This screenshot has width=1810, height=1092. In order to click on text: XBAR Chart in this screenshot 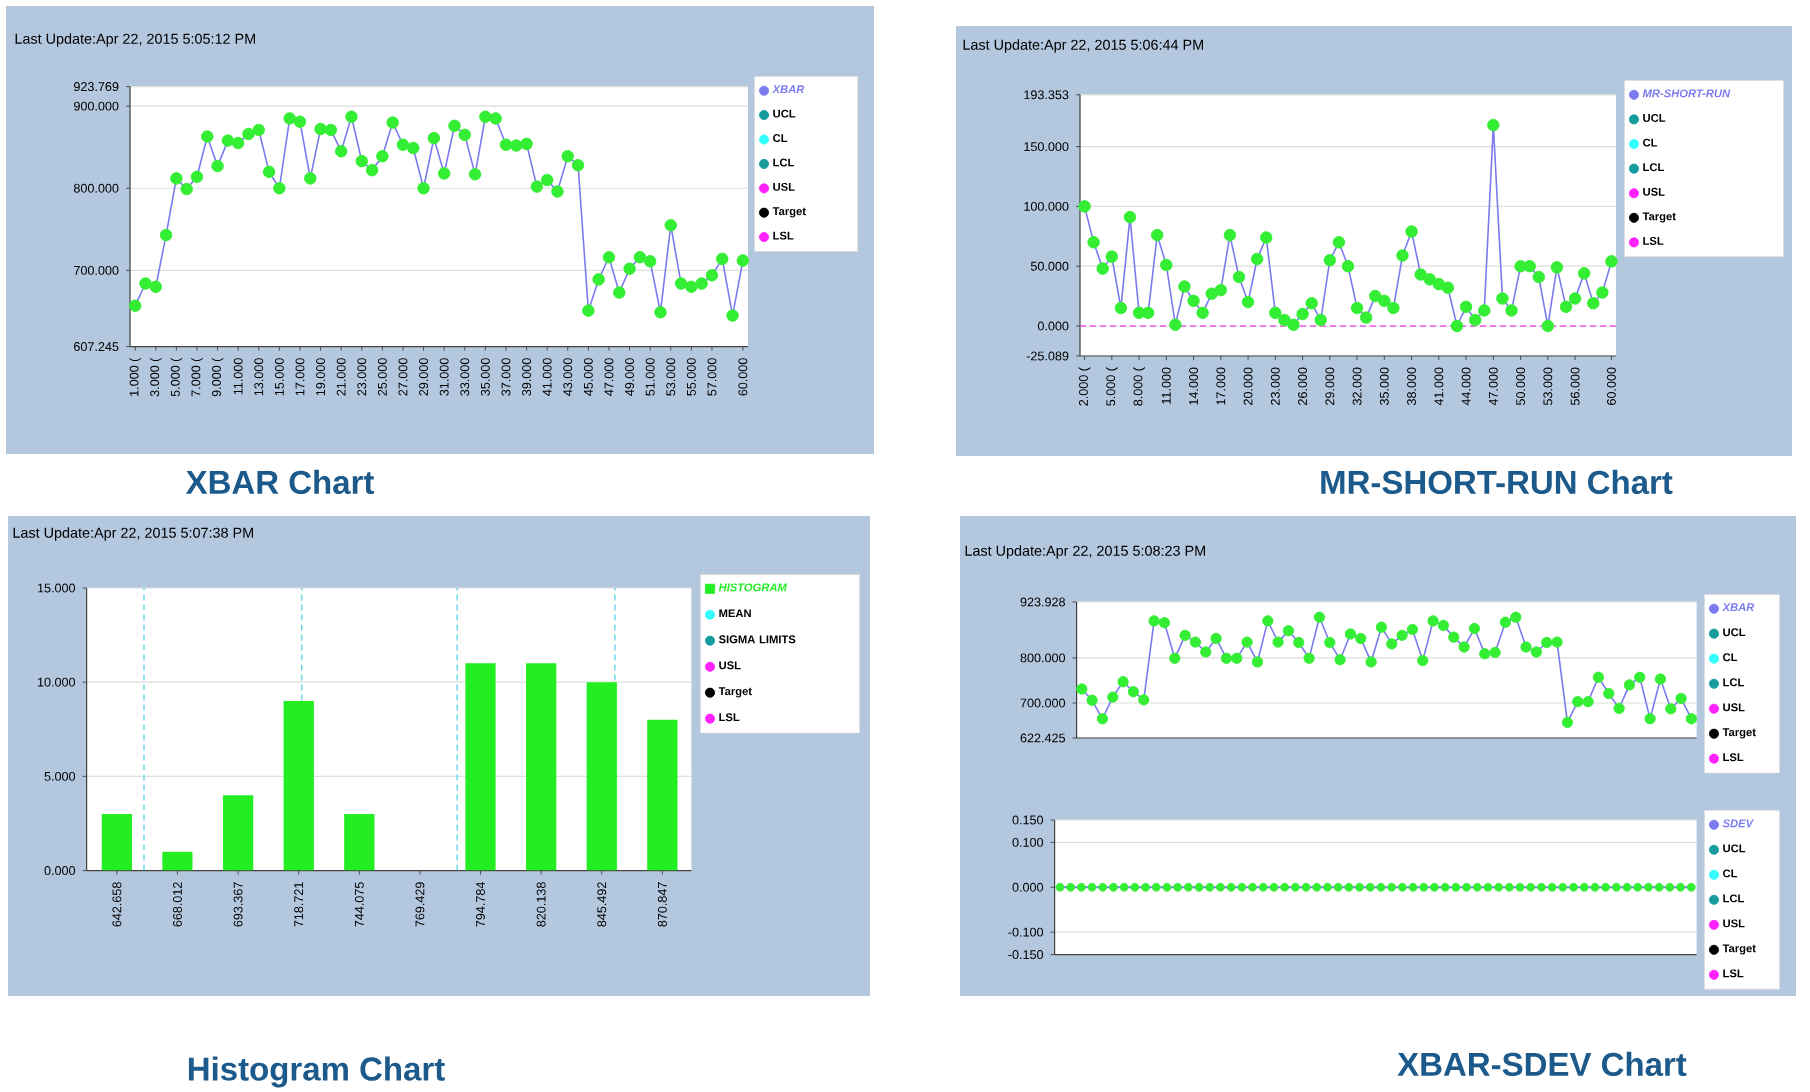, I will do `click(279, 482)`.